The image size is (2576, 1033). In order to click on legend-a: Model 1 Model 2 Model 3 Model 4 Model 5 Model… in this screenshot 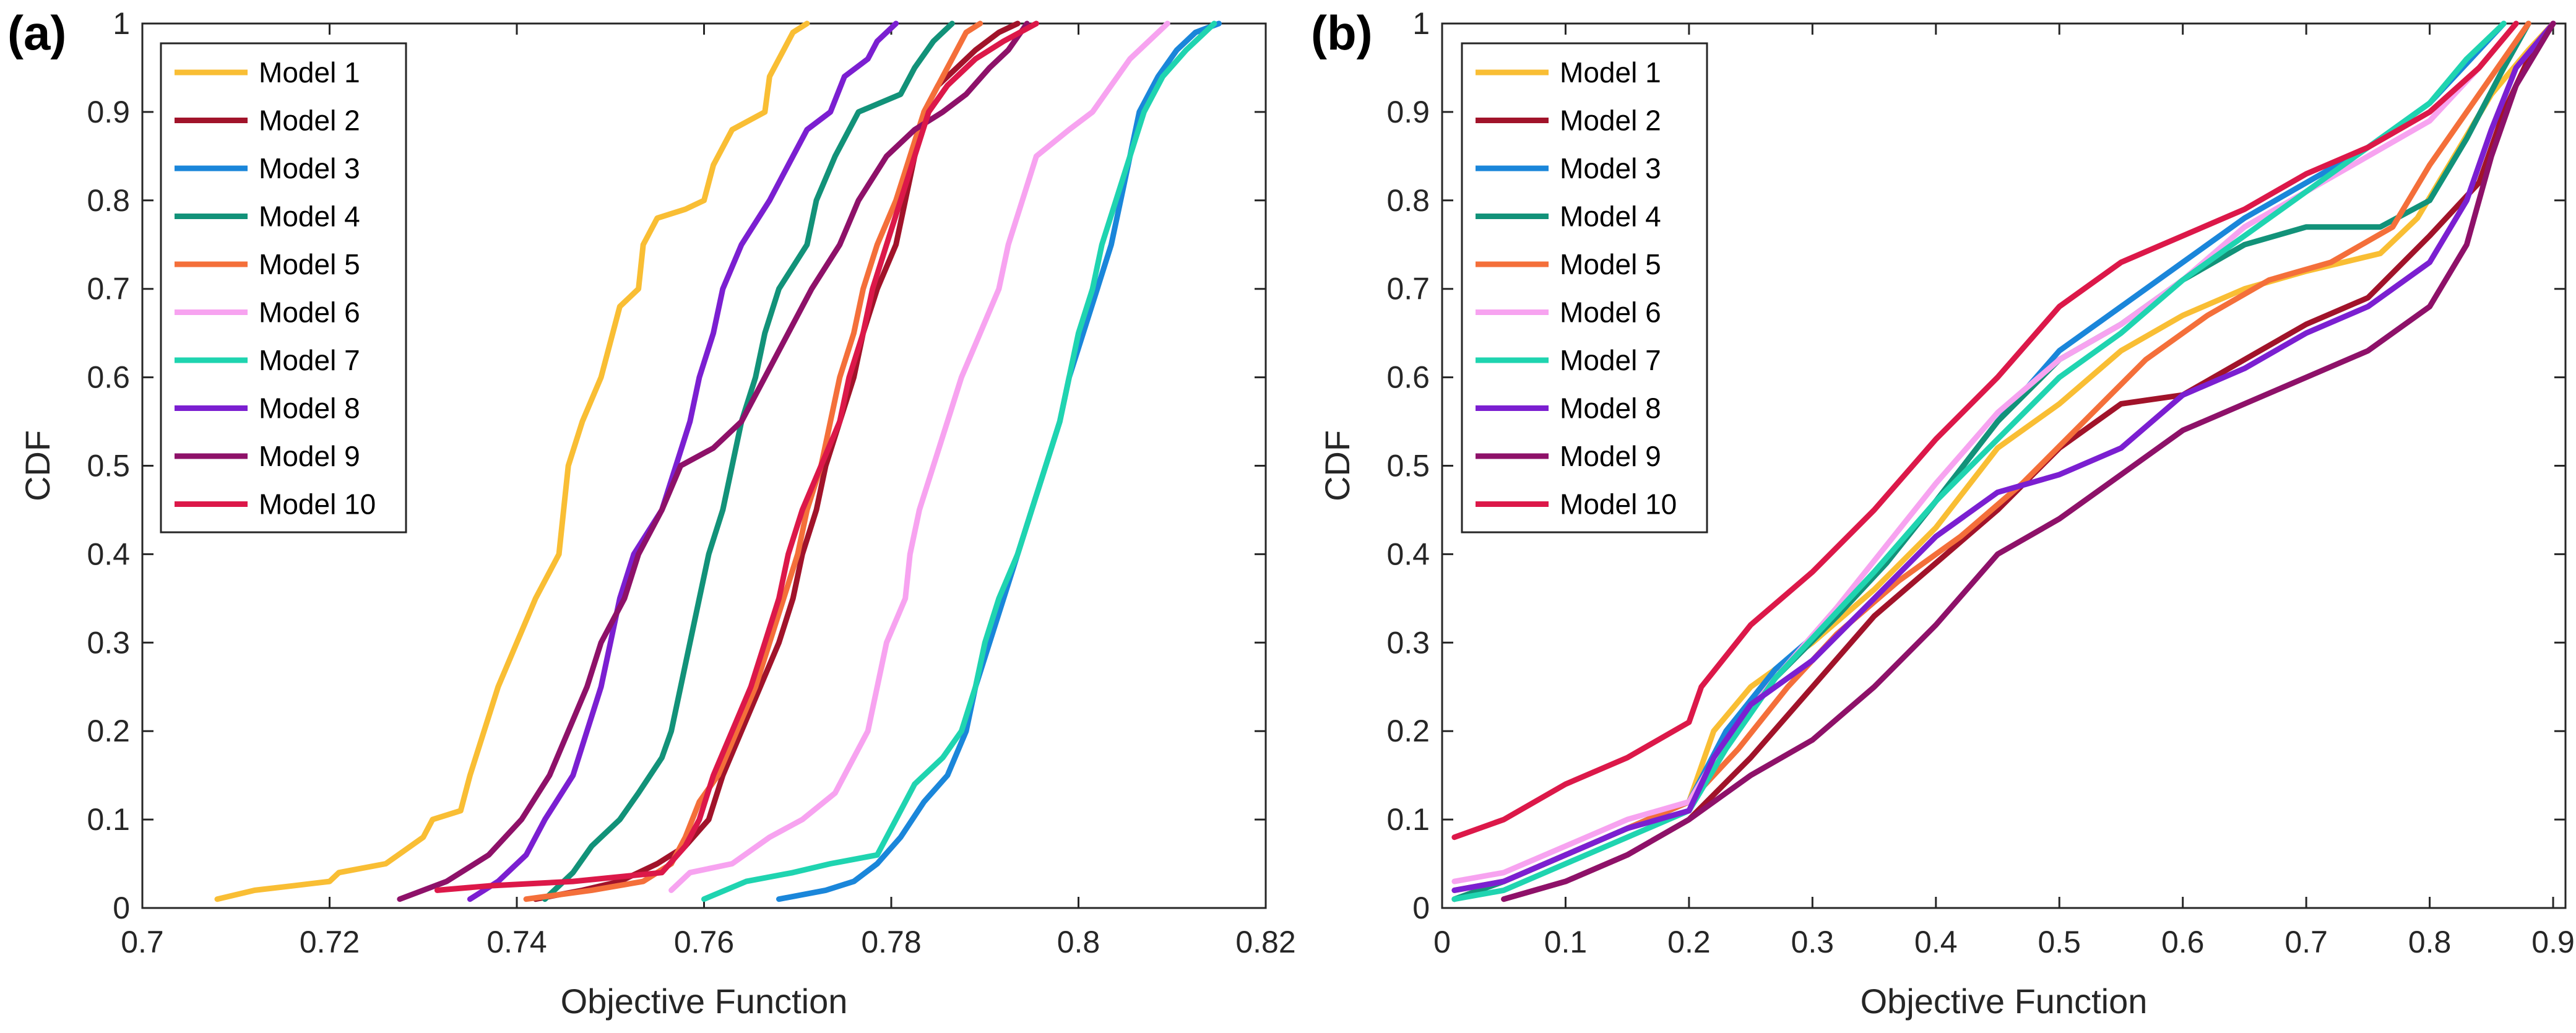, I will do `click(283, 288)`.